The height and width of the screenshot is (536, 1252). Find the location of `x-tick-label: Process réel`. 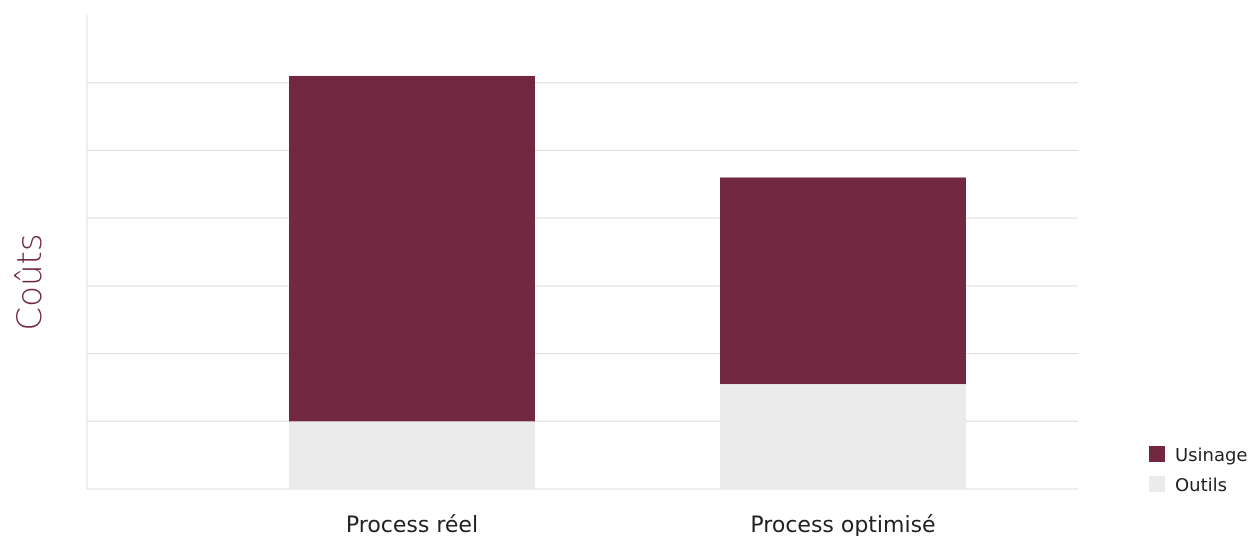

x-tick-label: Process réel is located at coordinates (412, 524).